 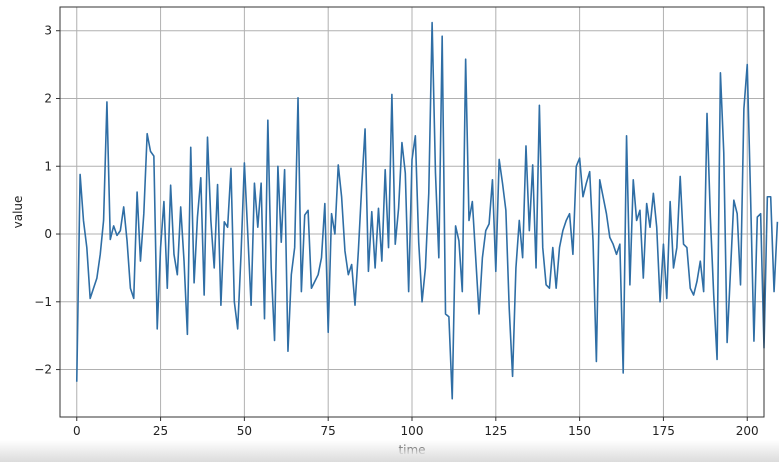 I want to click on y-tick-label: 3, so click(x=48, y=31).